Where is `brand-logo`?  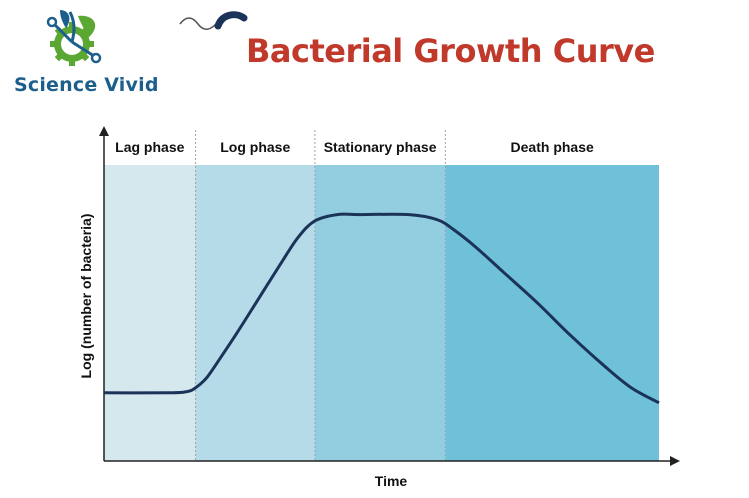
brand-logo is located at coordinates (90, 53).